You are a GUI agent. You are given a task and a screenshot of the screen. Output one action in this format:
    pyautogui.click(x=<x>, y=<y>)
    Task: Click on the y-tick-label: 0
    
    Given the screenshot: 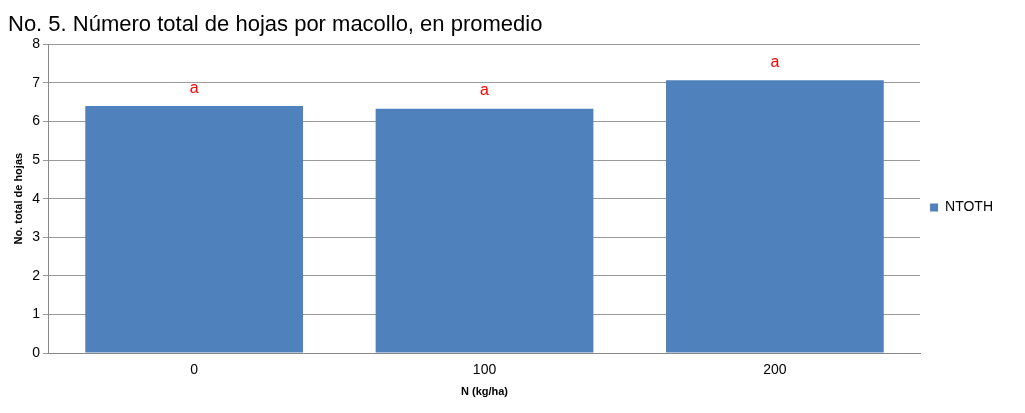 What is the action you would take?
    pyautogui.click(x=36, y=351)
    